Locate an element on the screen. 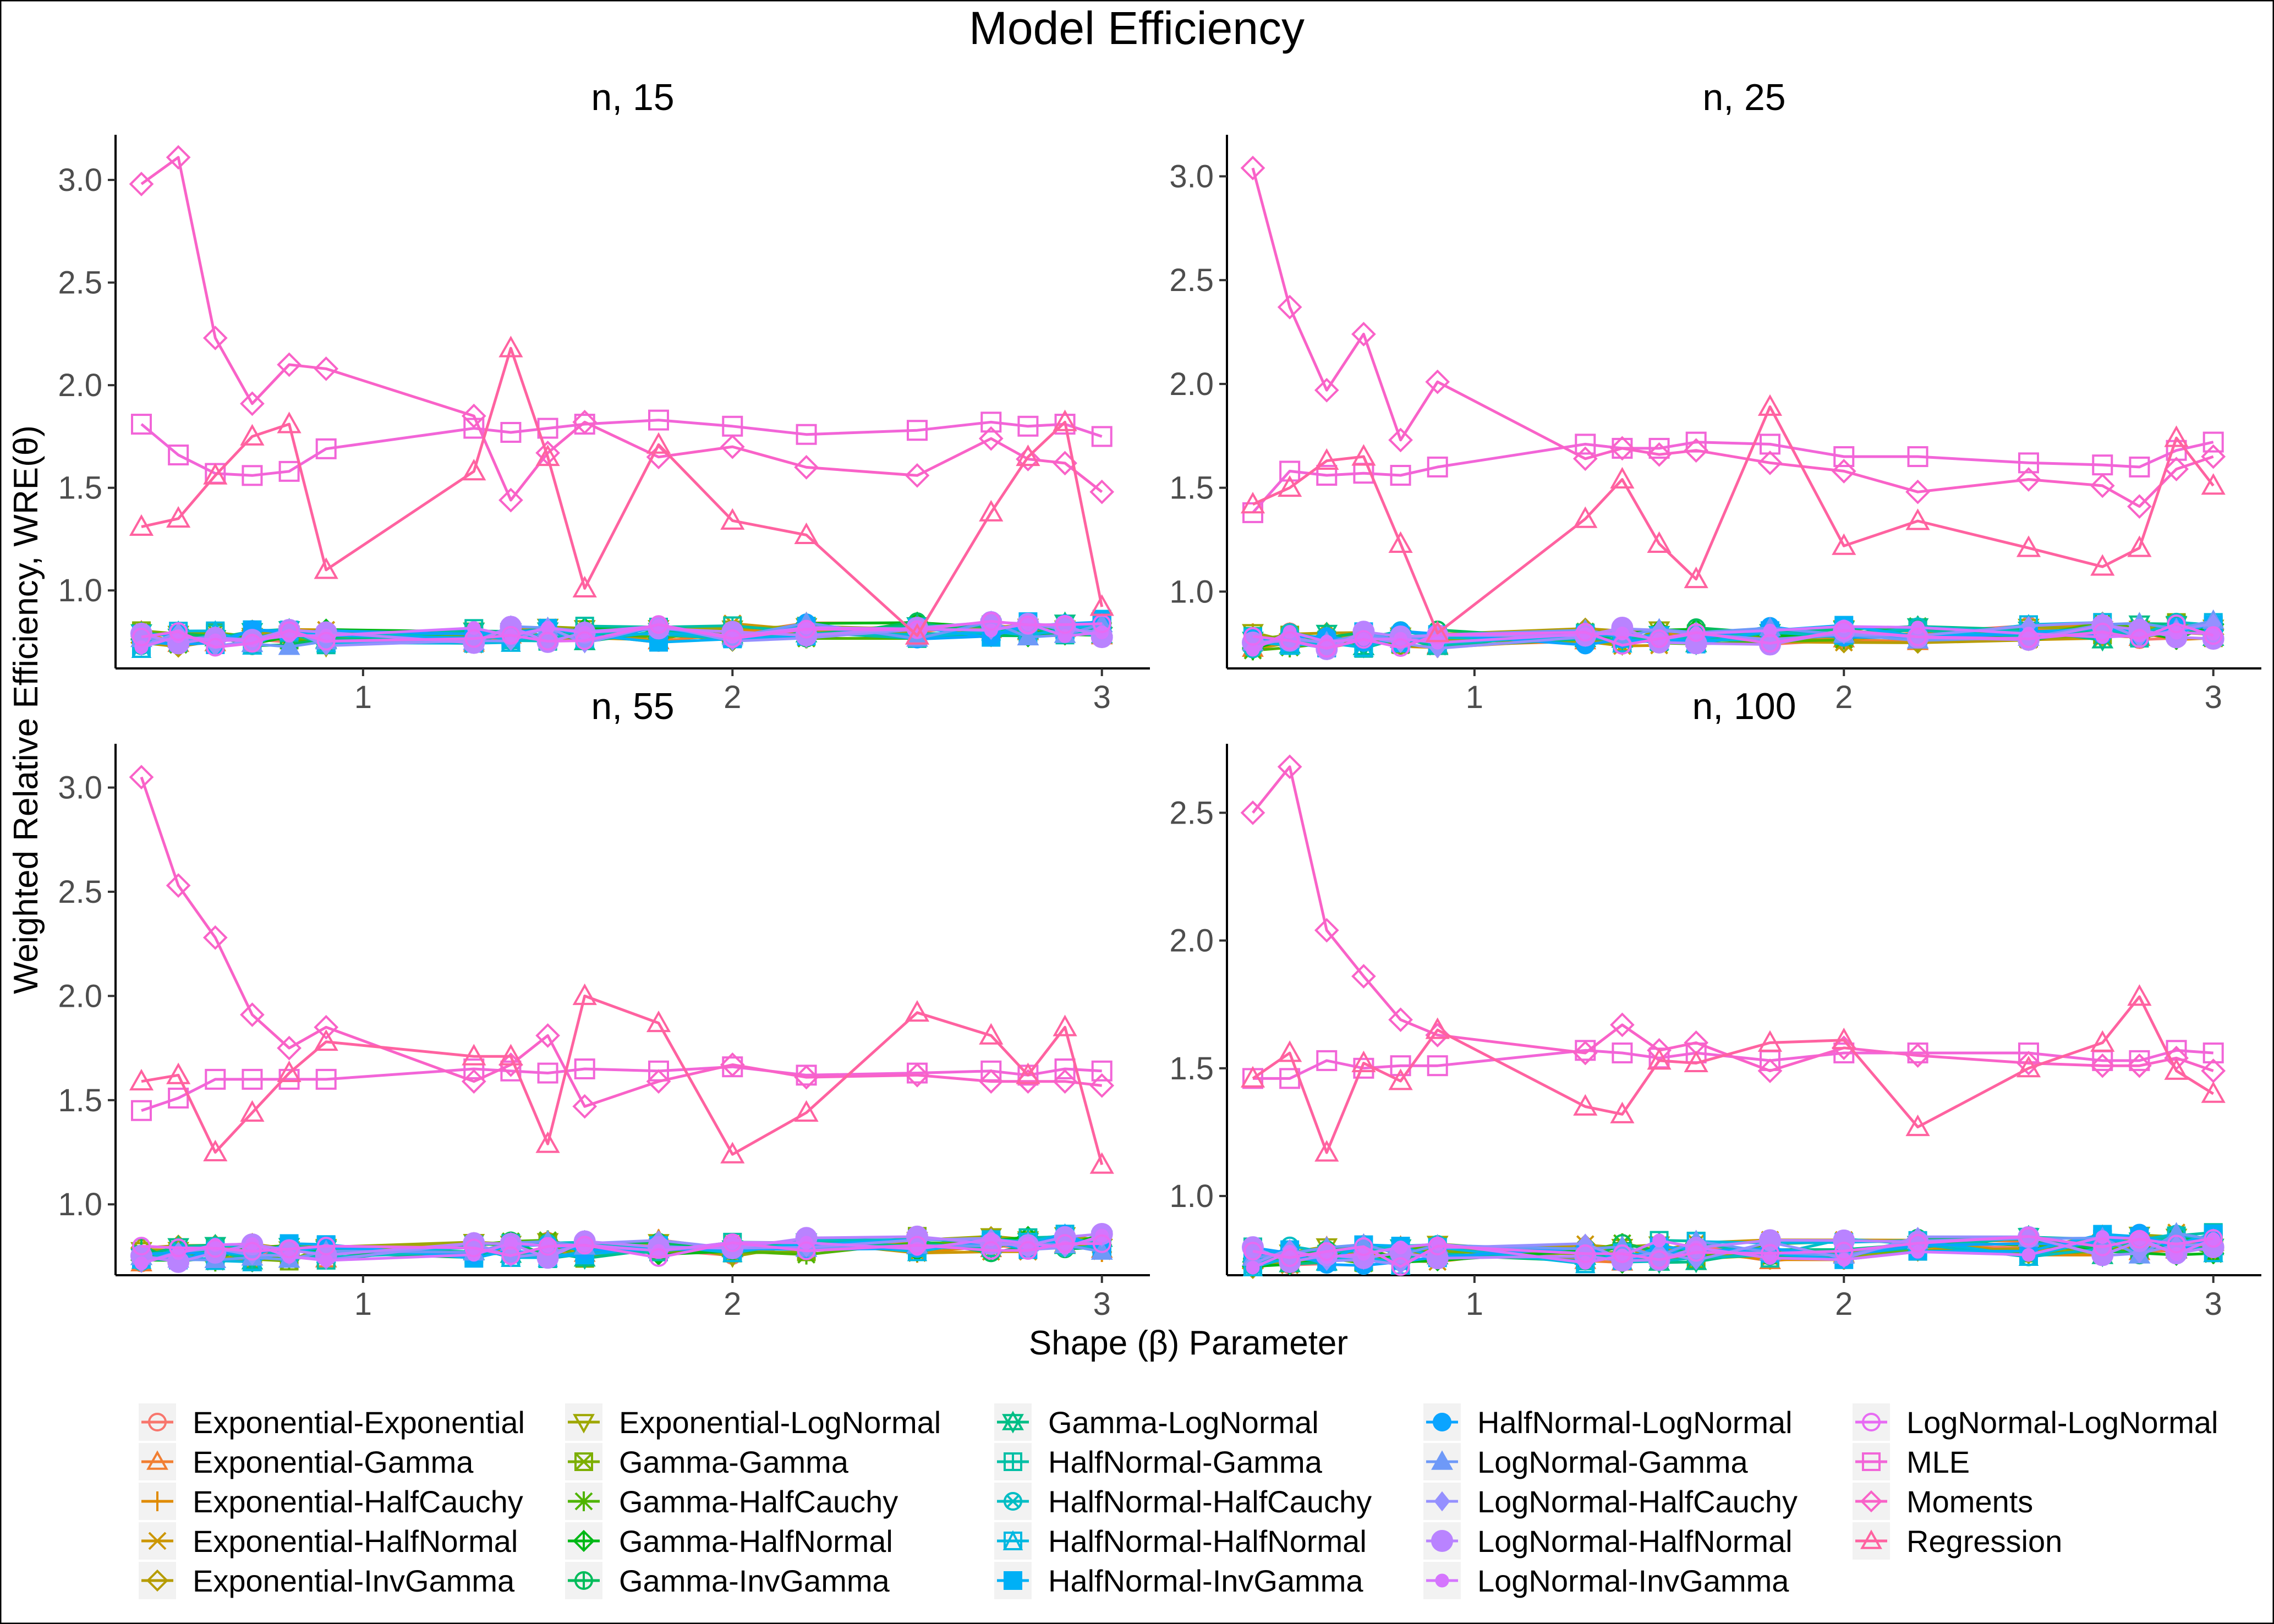  legend-label: Gamma-InvGamma is located at coordinates (754, 1580).